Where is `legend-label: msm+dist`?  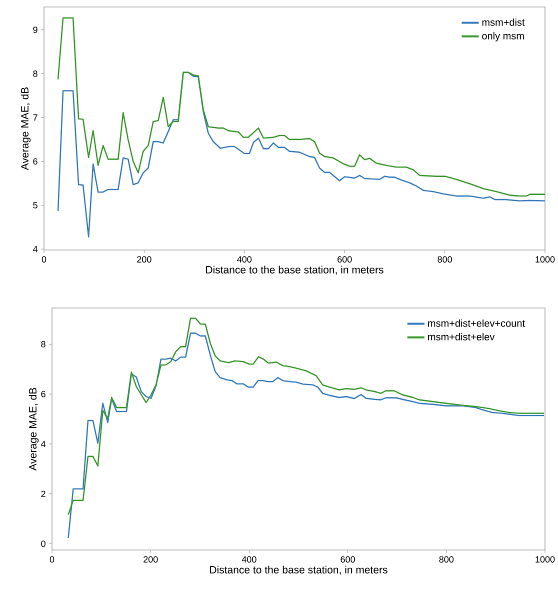 legend-label: msm+dist is located at coordinates (503, 22).